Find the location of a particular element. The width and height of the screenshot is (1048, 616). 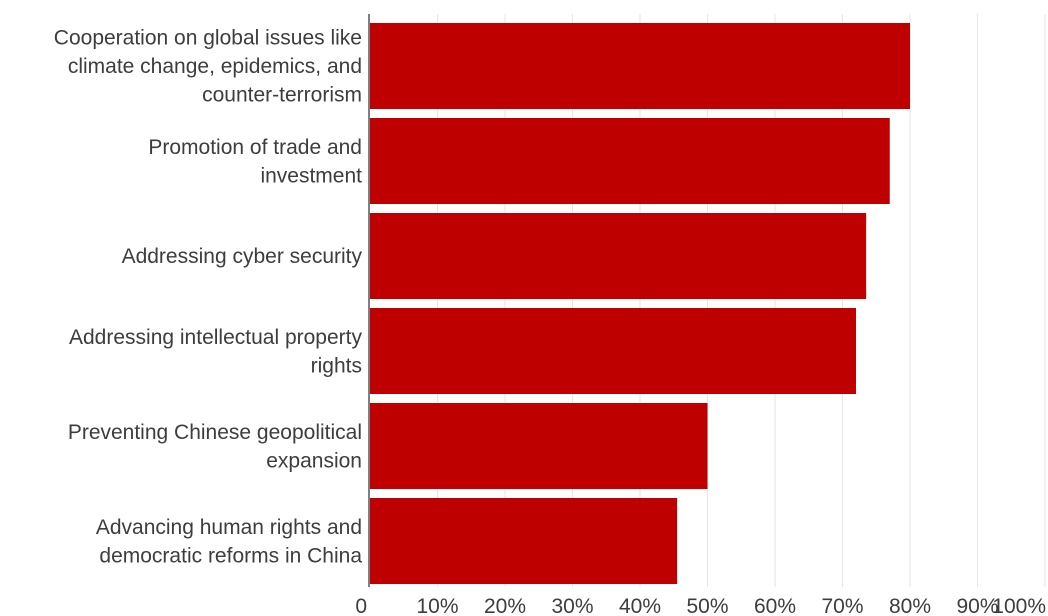

x-tick-label: 60% is located at coordinates (775, 605).